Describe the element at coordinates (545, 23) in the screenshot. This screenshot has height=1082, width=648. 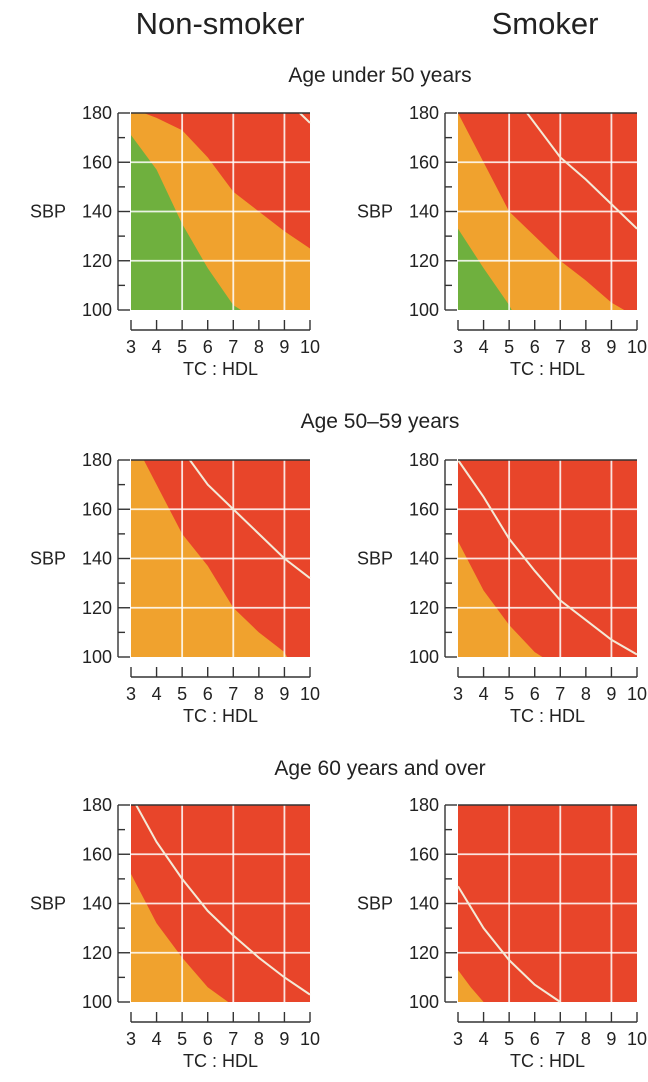
I see `smoker-header: Smoker` at that location.